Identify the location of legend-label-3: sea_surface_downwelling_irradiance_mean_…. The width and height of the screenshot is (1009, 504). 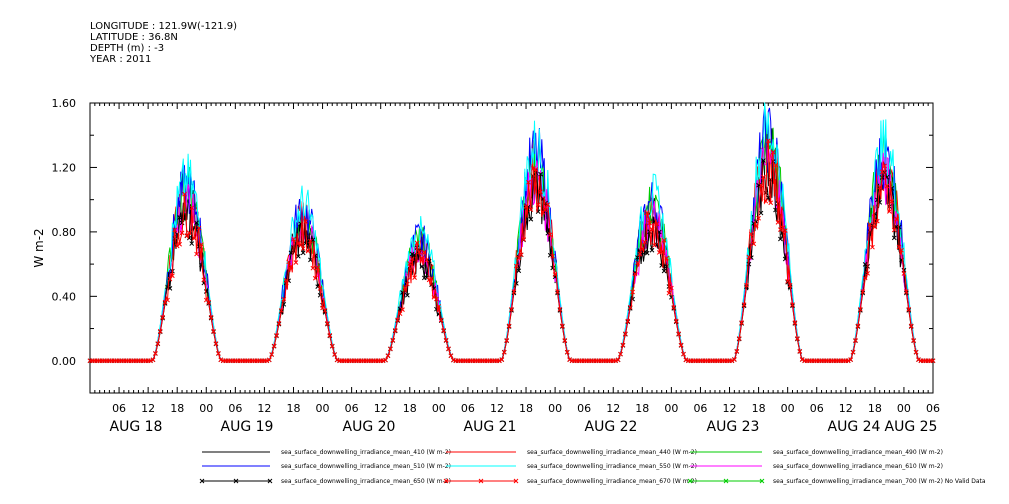
(366, 466).